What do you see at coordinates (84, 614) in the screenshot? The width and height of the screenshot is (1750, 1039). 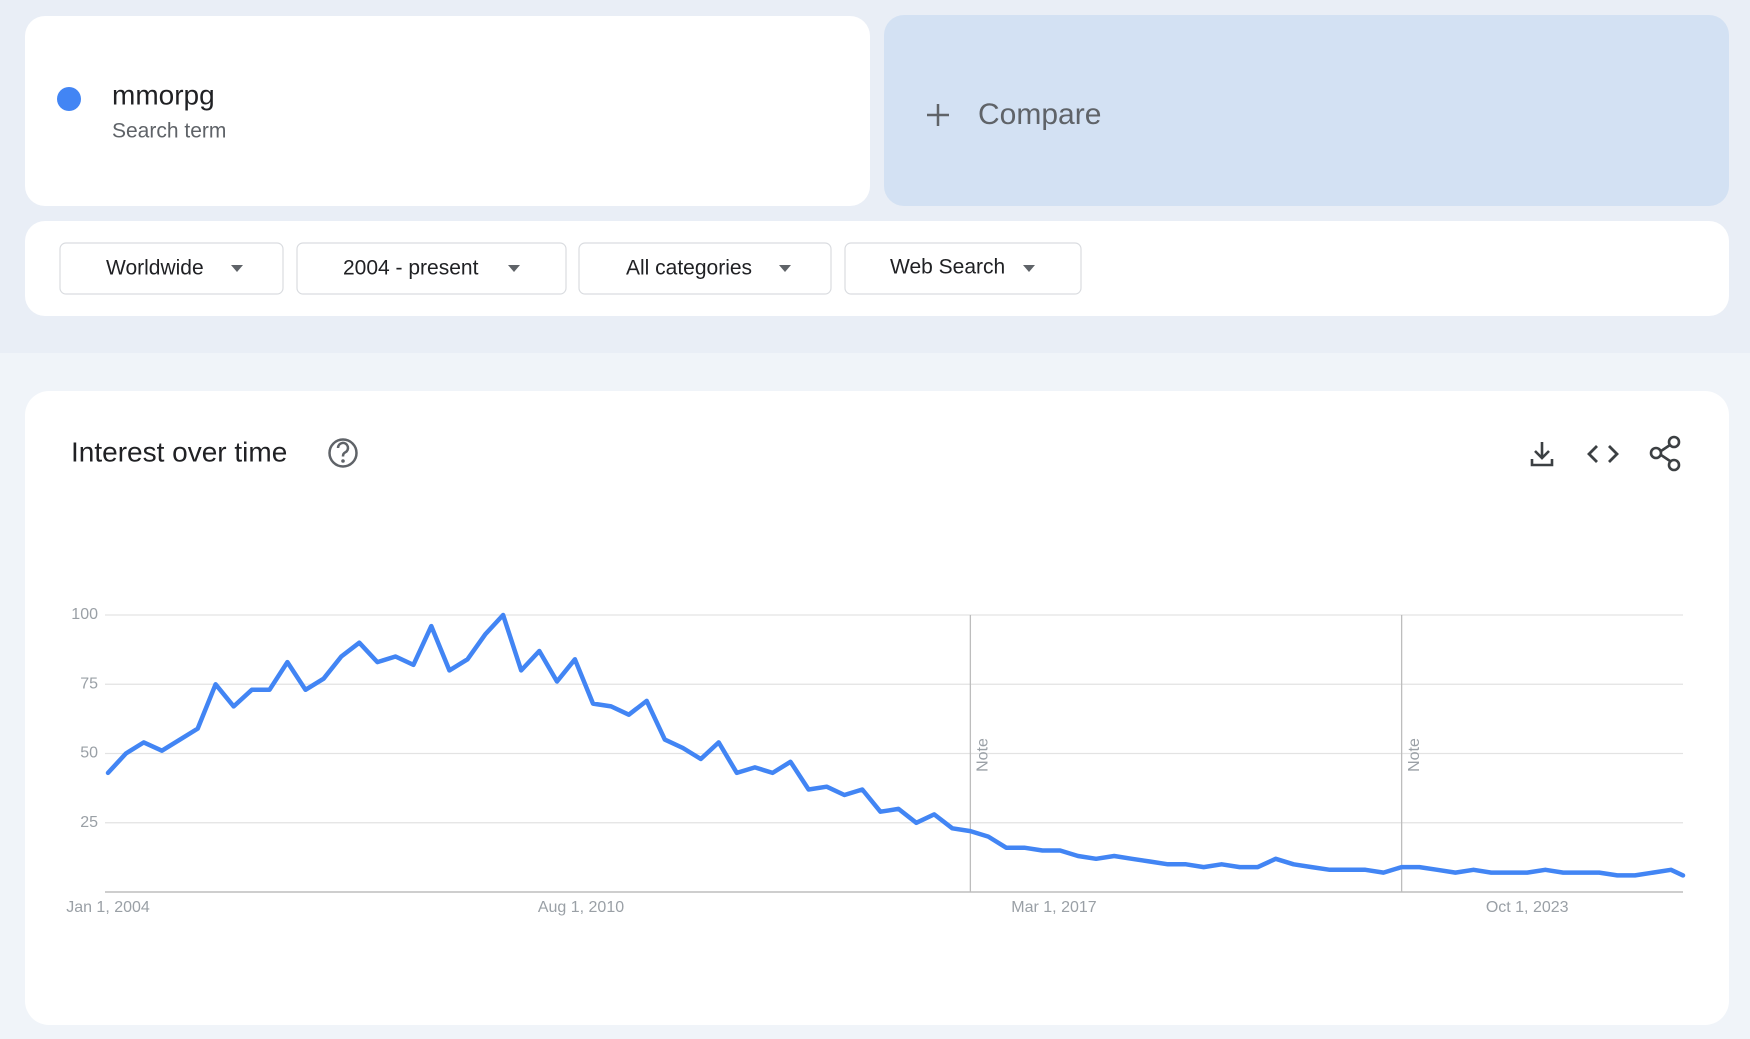 I see `y-tick-label: 100` at bounding box center [84, 614].